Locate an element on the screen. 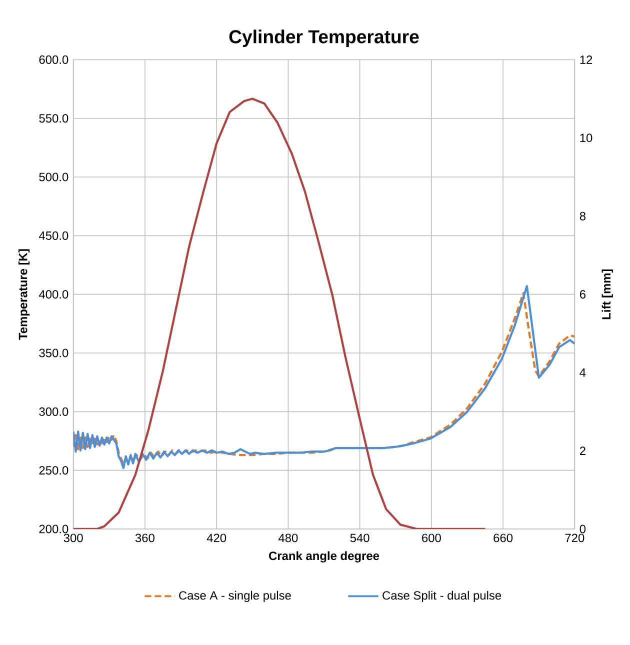 The image size is (630, 645). legend-label: Case Split - dual pulse is located at coordinates (442, 596).